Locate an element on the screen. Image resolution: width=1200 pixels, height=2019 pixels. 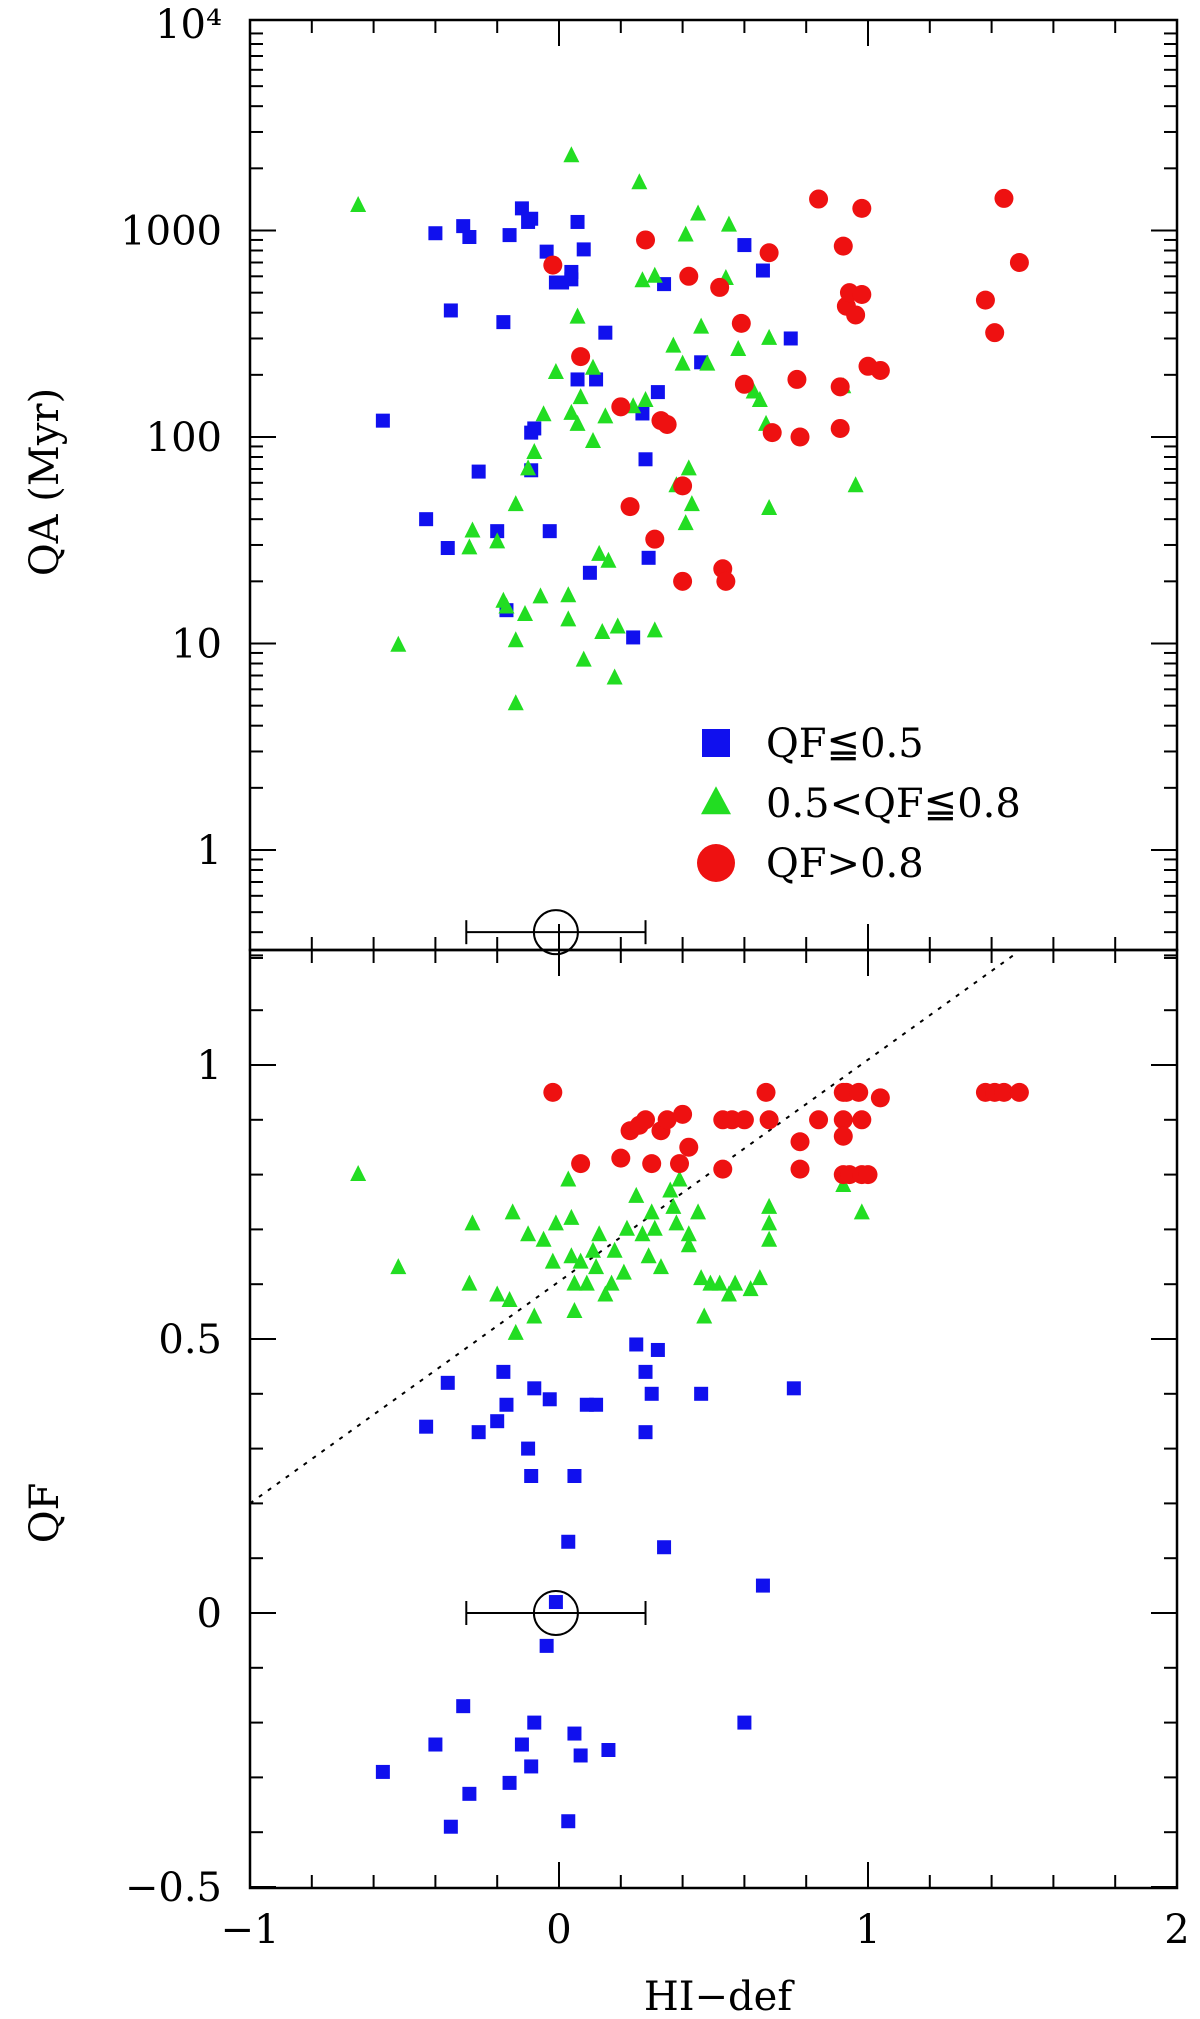
legend-label: QF≦0.5 is located at coordinates (845, 744).